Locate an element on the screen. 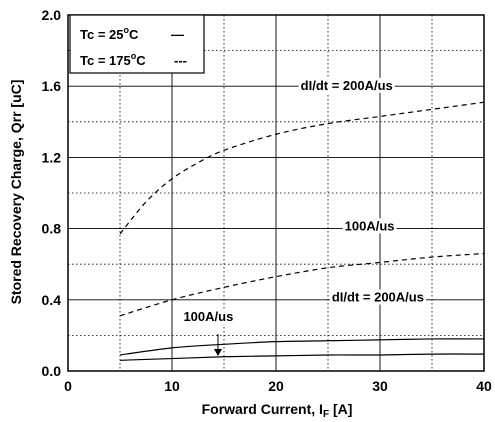 The height and width of the screenshot is (422, 495). annotation-arrow-head is located at coordinates (218, 352).